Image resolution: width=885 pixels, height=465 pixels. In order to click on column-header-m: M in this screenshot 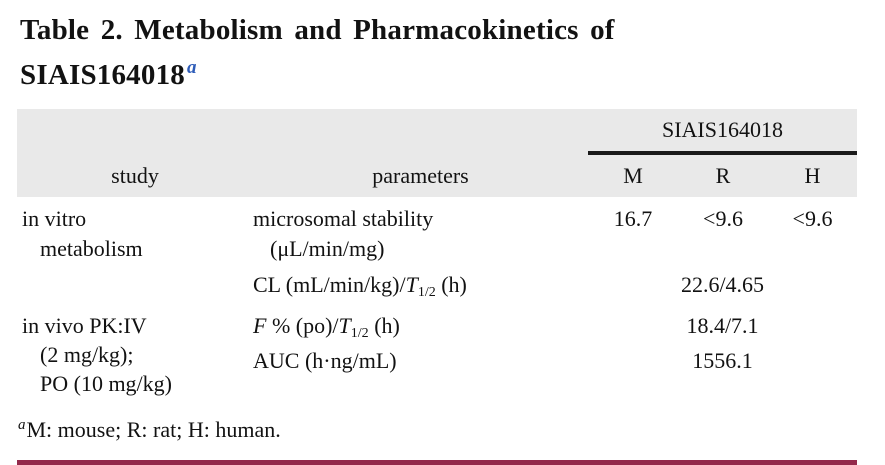, I will do `click(633, 175)`.